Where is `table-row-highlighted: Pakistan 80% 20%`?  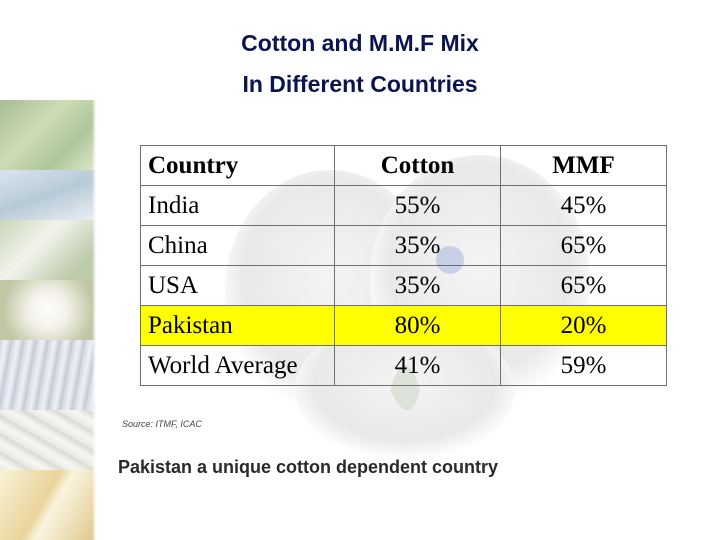 table-row-highlighted: Pakistan 80% 20% is located at coordinates (403, 325).